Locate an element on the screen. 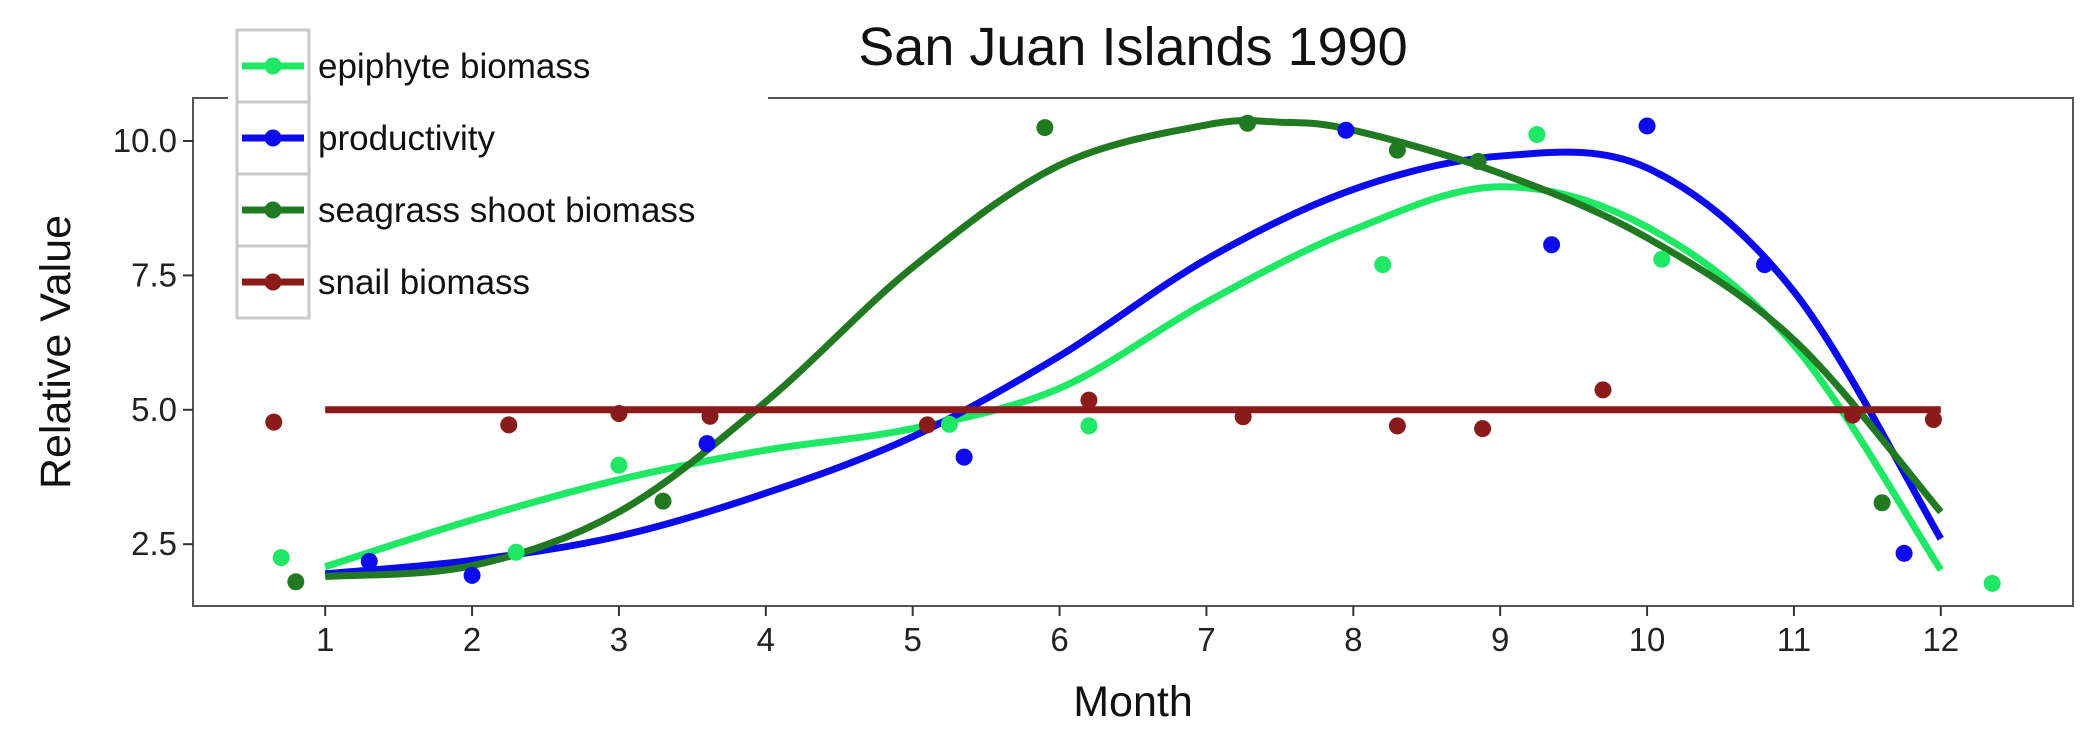 The image size is (2100, 750). y-axis: 2.5 5.0 7.5 10.0 is located at coordinates (153, 342).